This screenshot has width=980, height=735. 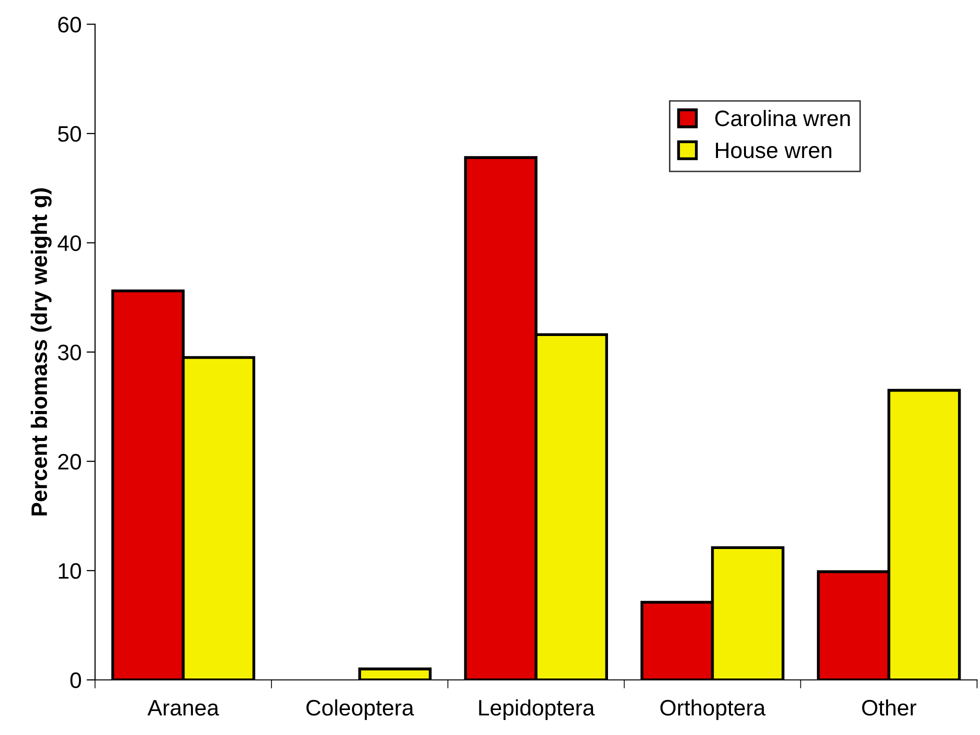 What do you see at coordinates (69, 134) in the screenshot?
I see `y-tick-label: 50` at bounding box center [69, 134].